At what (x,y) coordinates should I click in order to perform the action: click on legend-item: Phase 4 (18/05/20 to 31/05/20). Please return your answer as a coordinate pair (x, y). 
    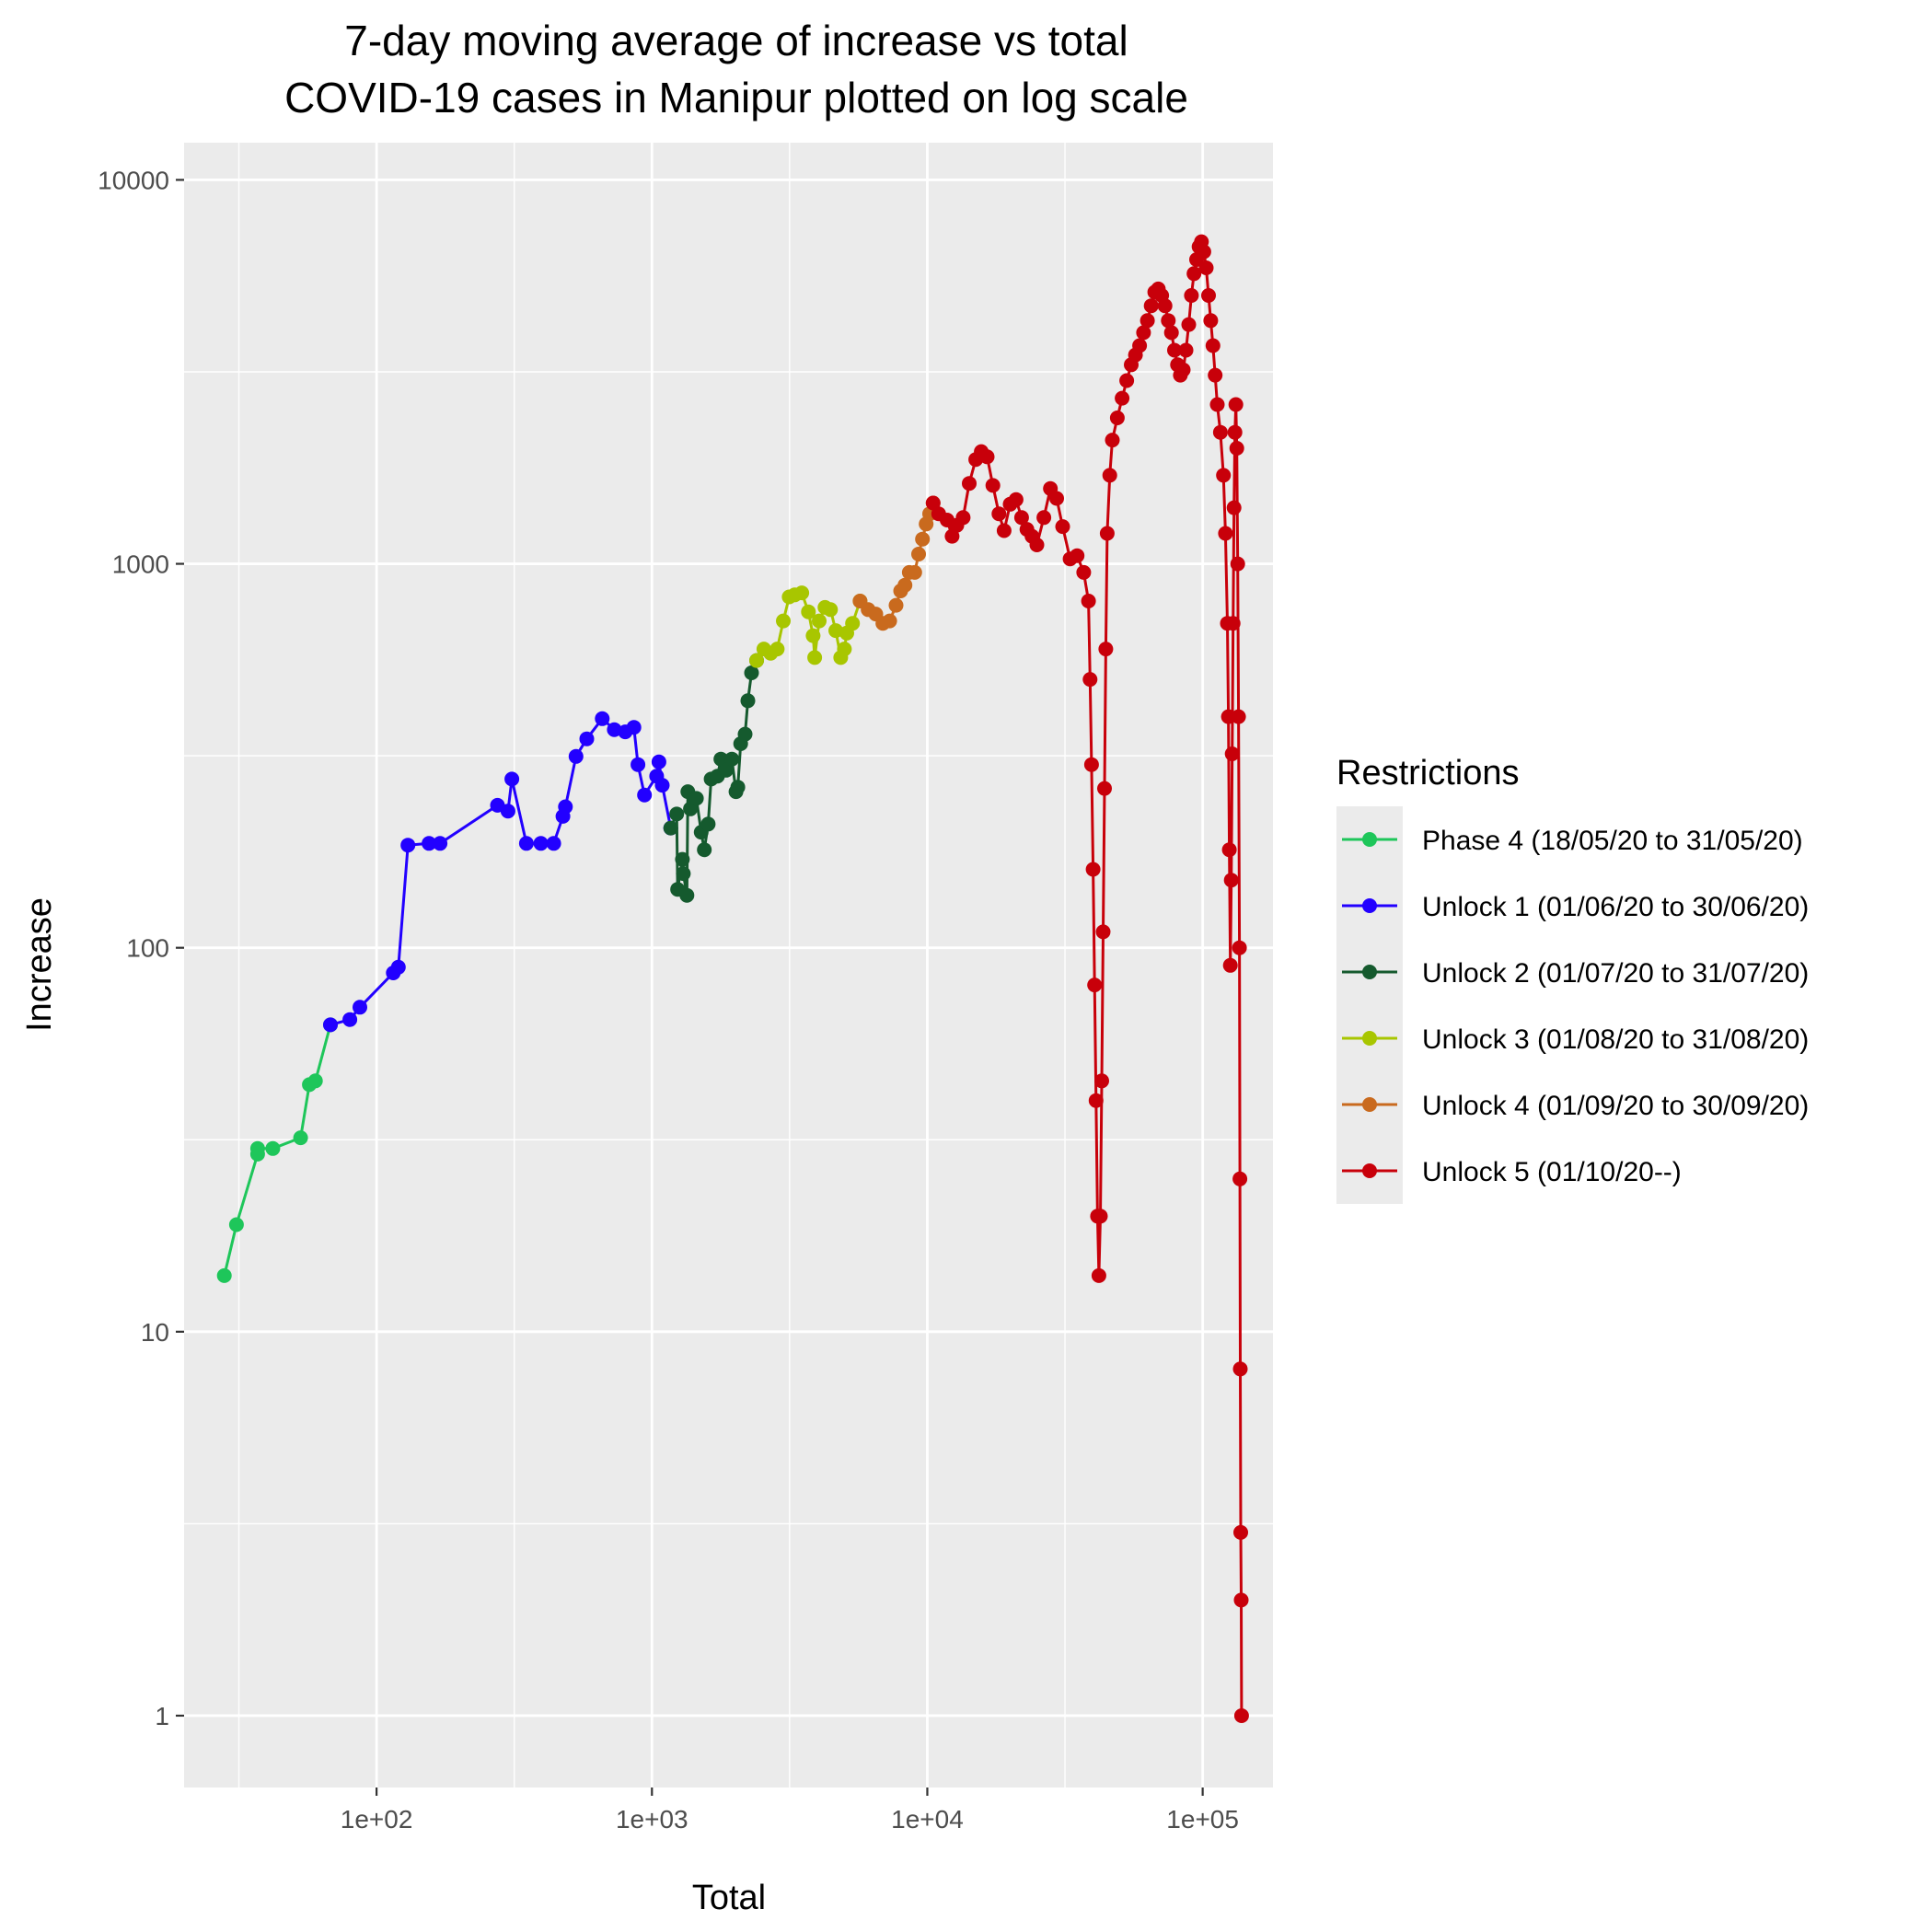
    Looking at the image, I should click on (1573, 841).